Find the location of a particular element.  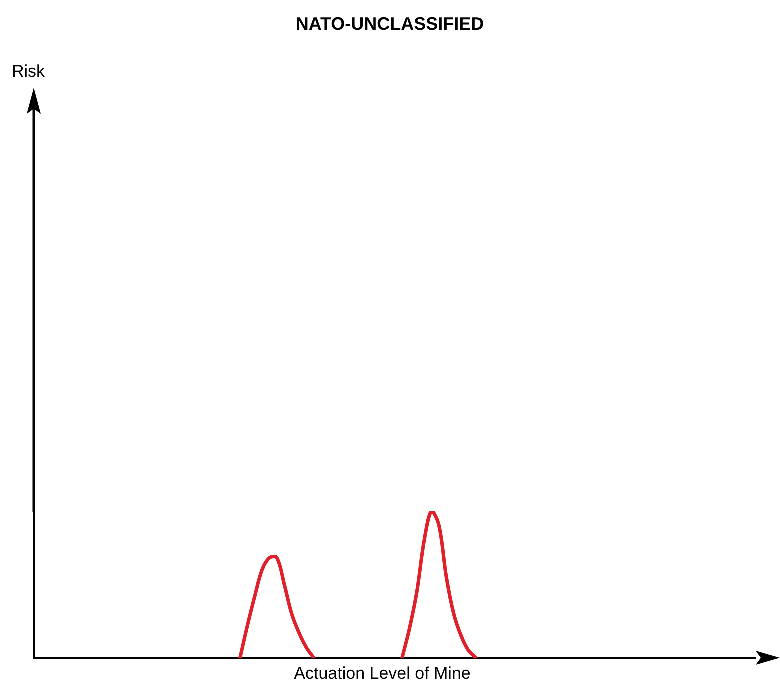

x-axis-title: Actuation Level of Mine is located at coordinates (382, 674).